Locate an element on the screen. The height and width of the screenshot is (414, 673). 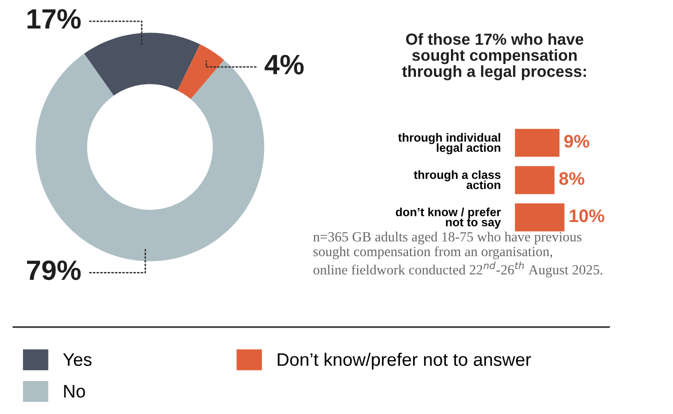
y-tick-label: don’t know / prefer not to say is located at coordinates (448, 218).